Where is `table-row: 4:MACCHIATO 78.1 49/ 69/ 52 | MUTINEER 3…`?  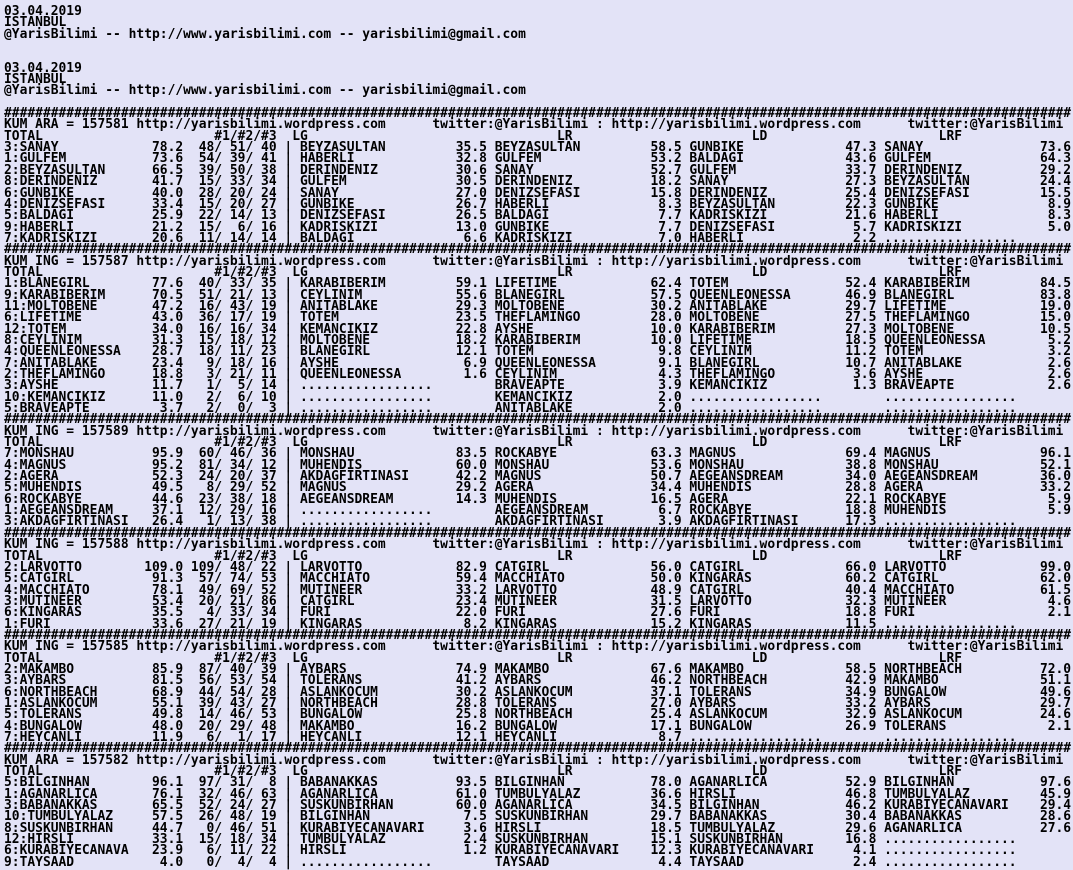 table-row: 4:MACCHIATO 78.1 49/ 69/ 52 | MUTINEER 3… is located at coordinates (538, 590).